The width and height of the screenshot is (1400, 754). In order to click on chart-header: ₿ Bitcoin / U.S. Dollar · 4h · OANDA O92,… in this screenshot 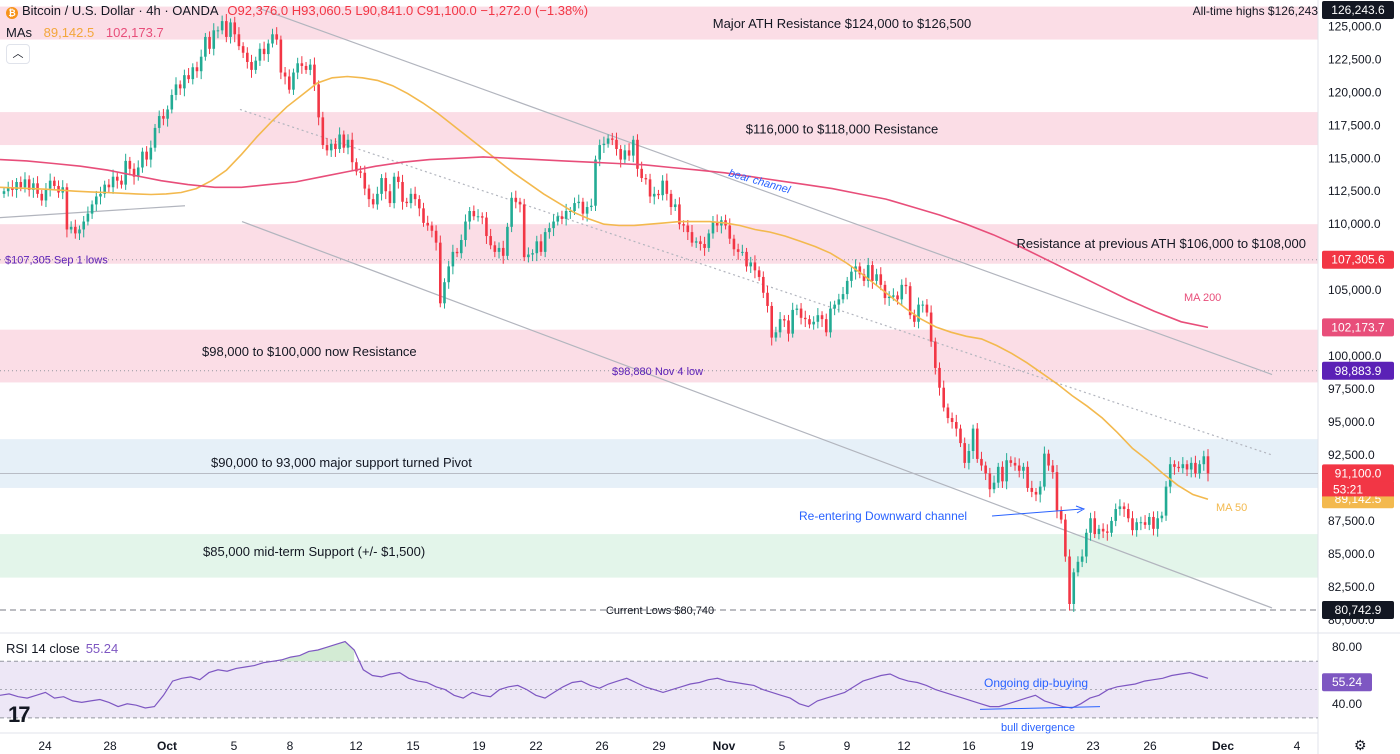, I will do `click(297, 11)`.